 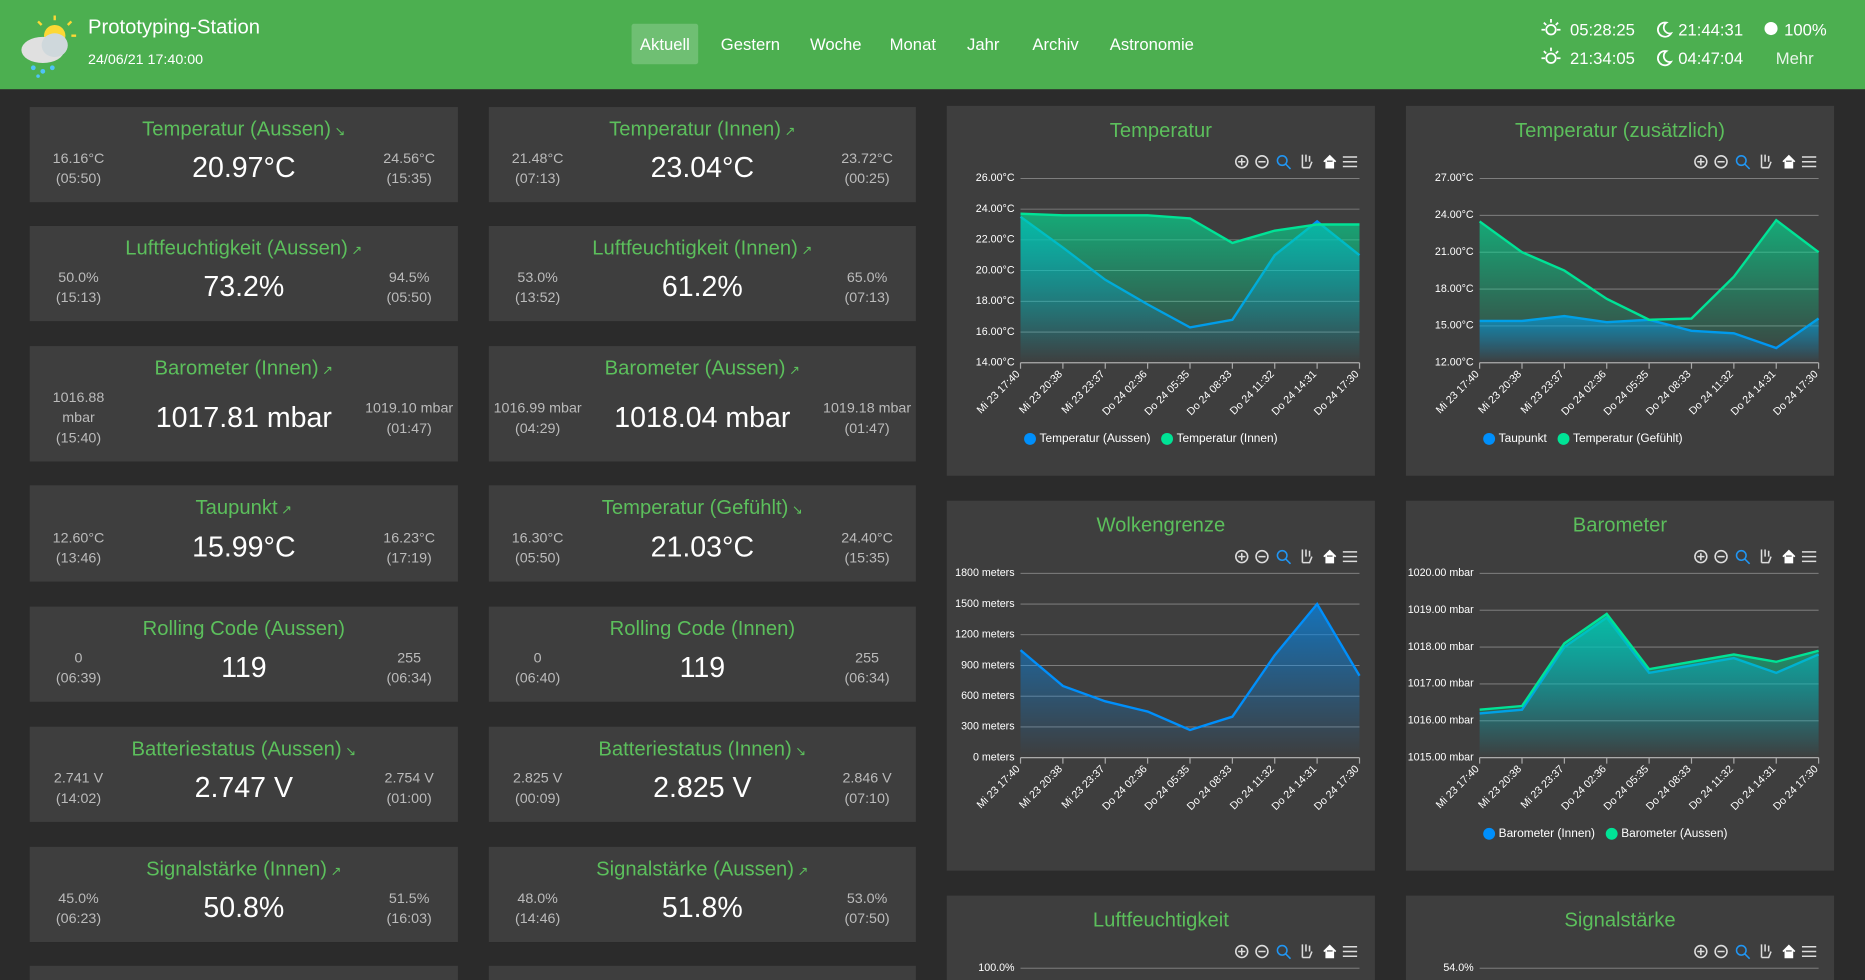 What do you see at coordinates (79, 418) in the screenshot?
I see `min-block: 1016.88 mbar (15:40)` at bounding box center [79, 418].